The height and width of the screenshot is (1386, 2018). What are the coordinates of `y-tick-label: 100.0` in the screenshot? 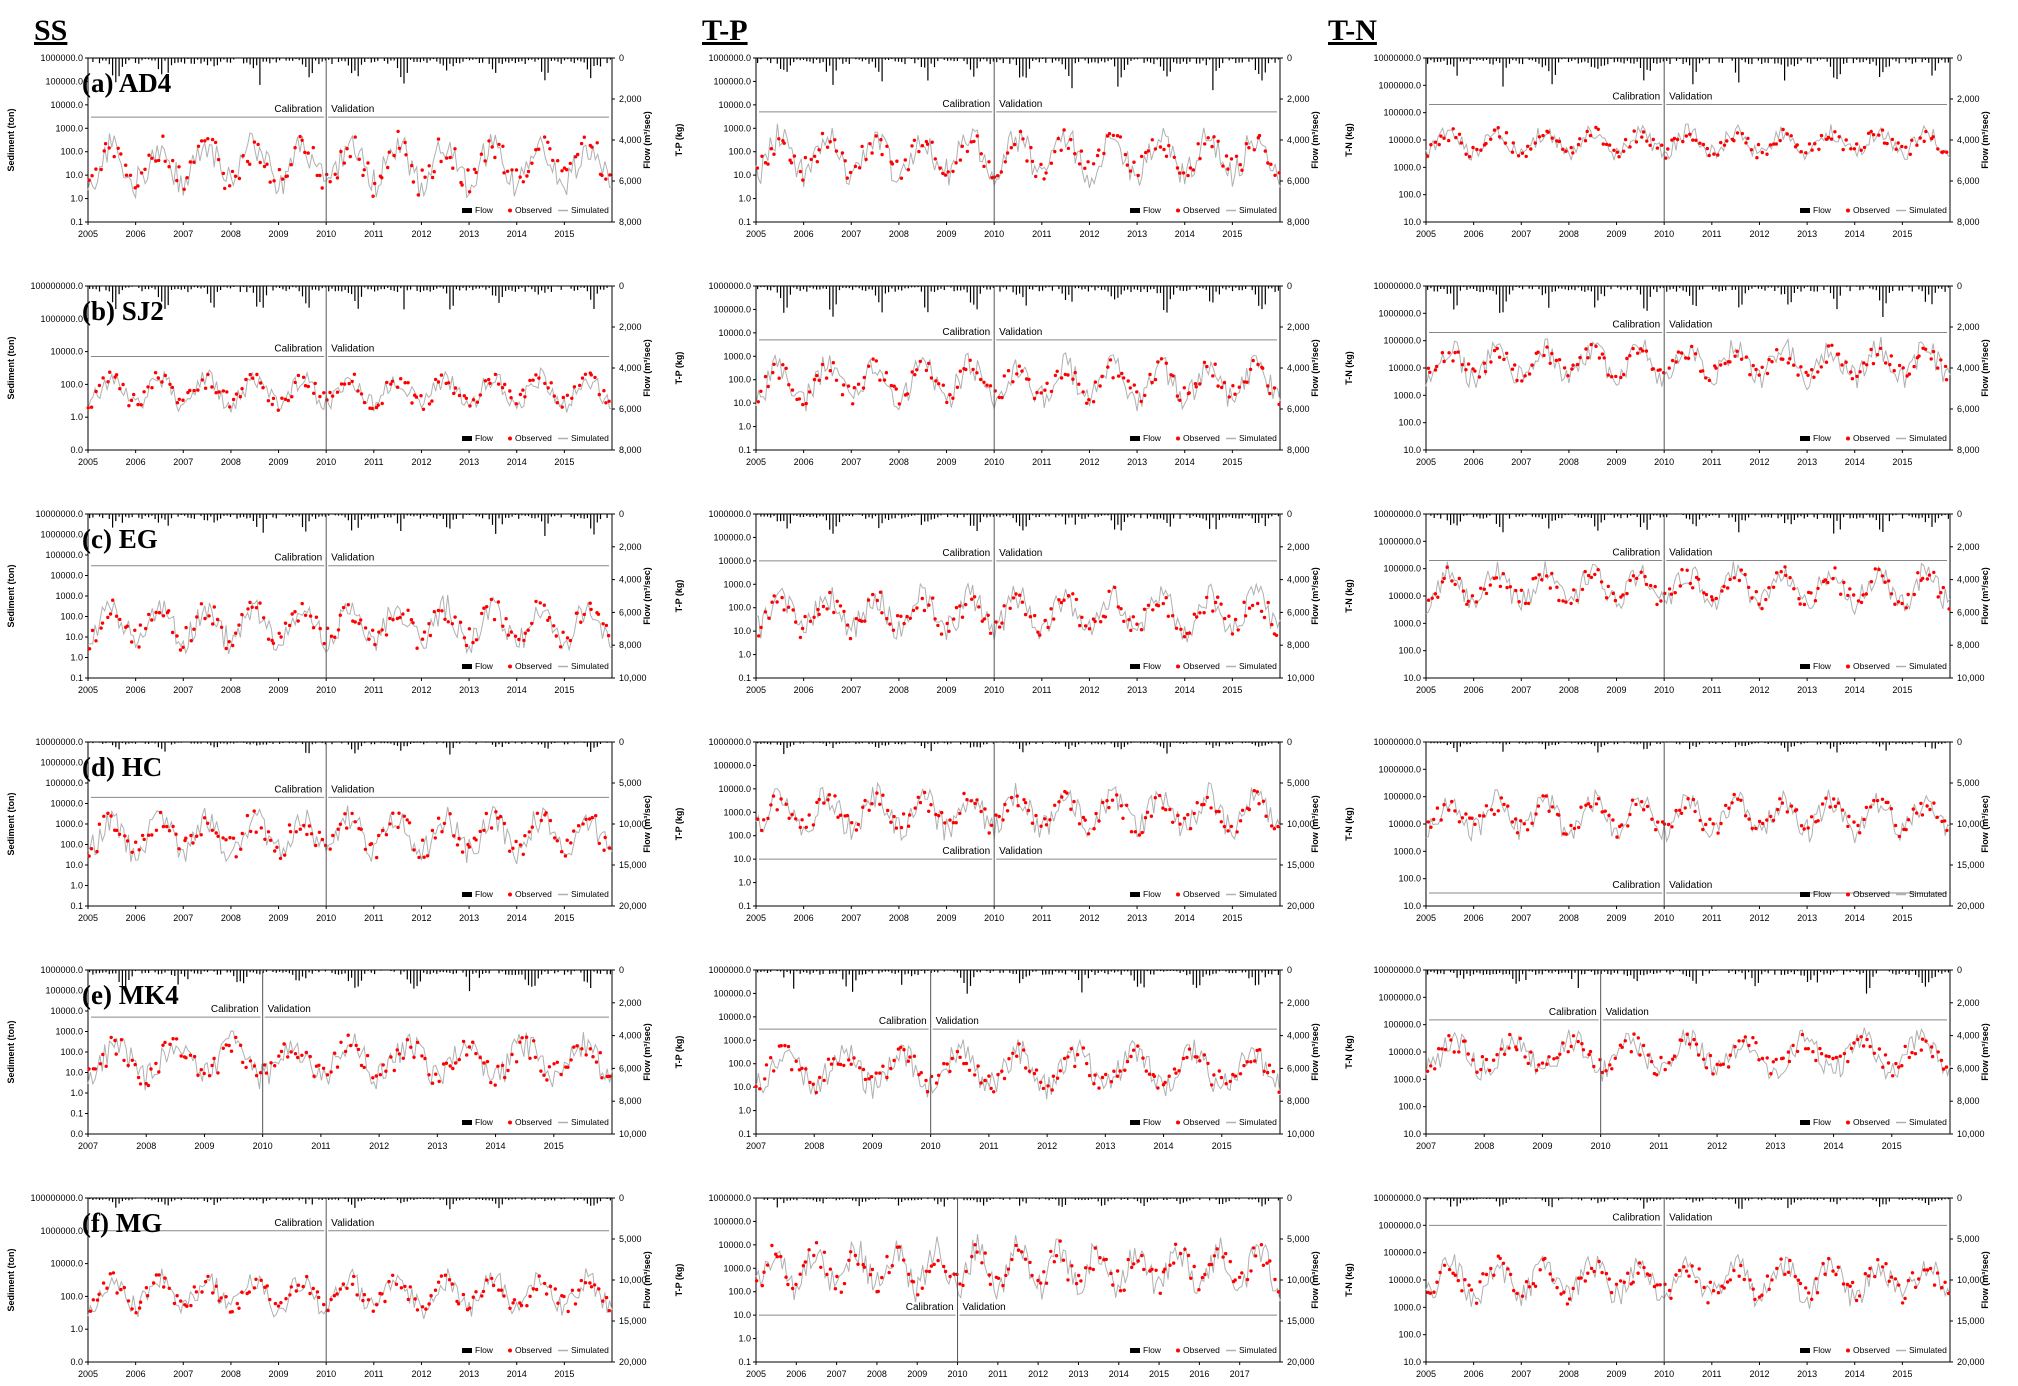 It's located at (71, 152).